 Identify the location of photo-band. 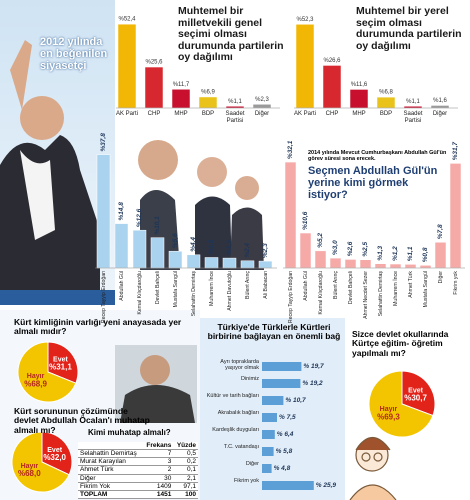
(57, 297).